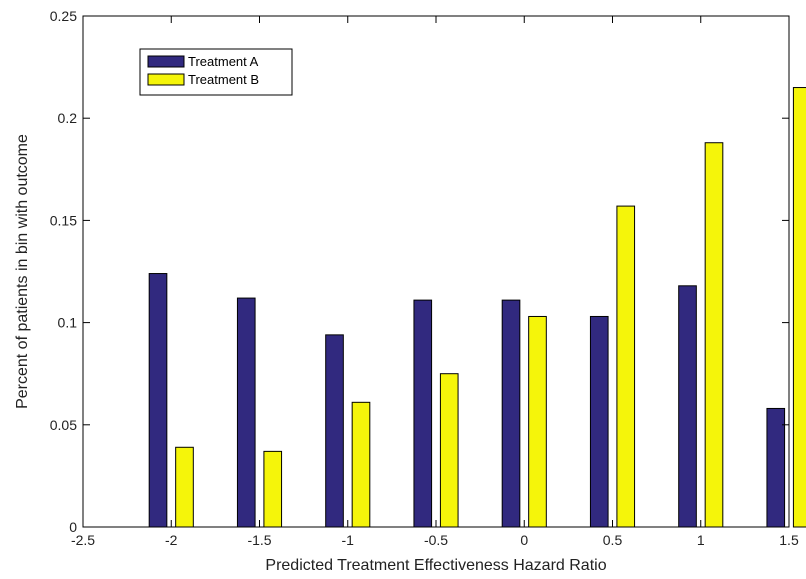 Image resolution: width=806 pixels, height=579 pixels. What do you see at coordinates (63, 16) in the screenshot?
I see `y-tick-label: 0.25` at bounding box center [63, 16].